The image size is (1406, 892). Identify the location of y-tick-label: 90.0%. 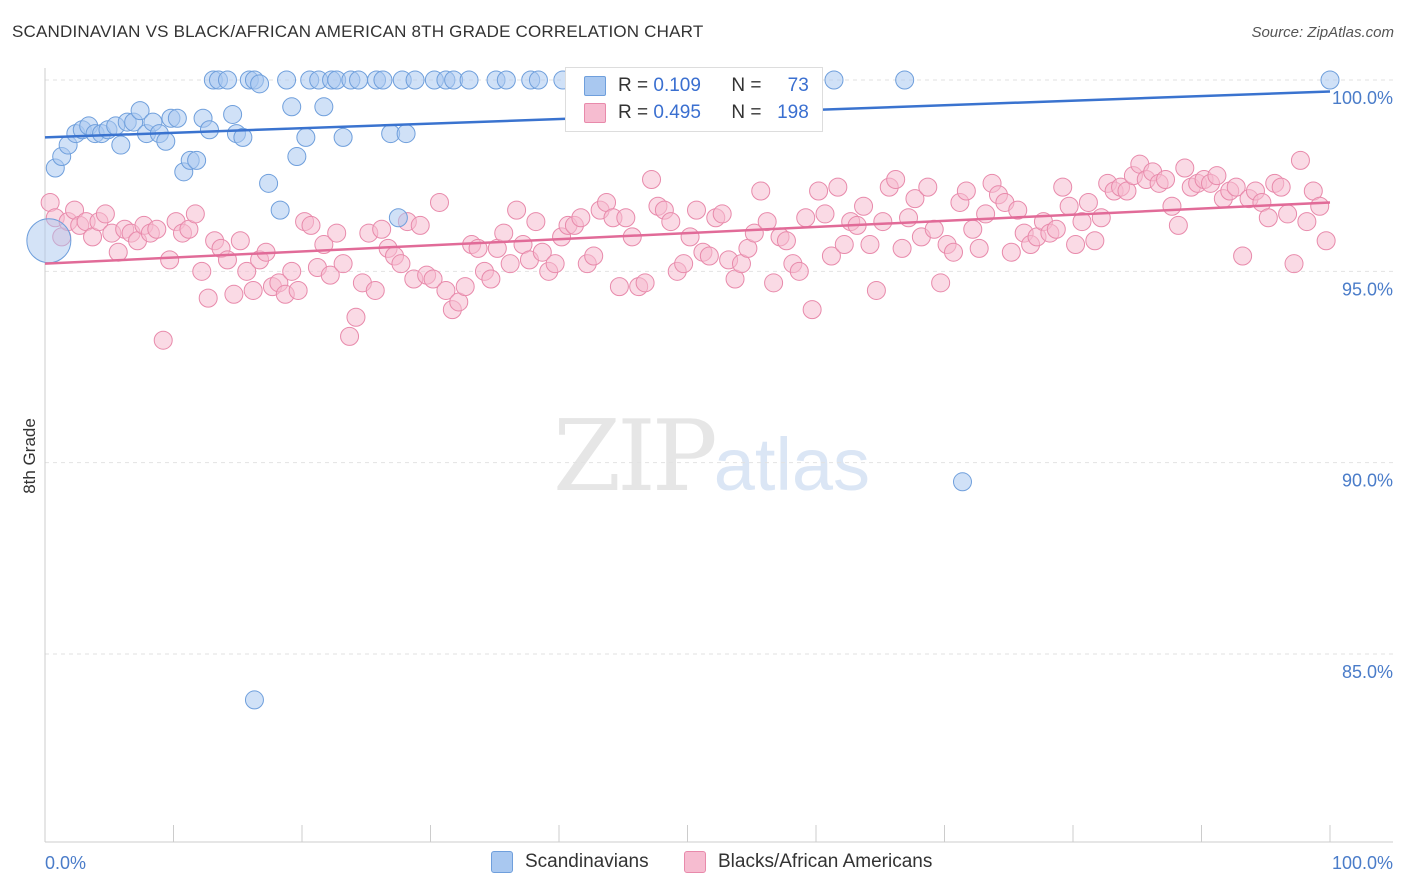
(1367, 481).